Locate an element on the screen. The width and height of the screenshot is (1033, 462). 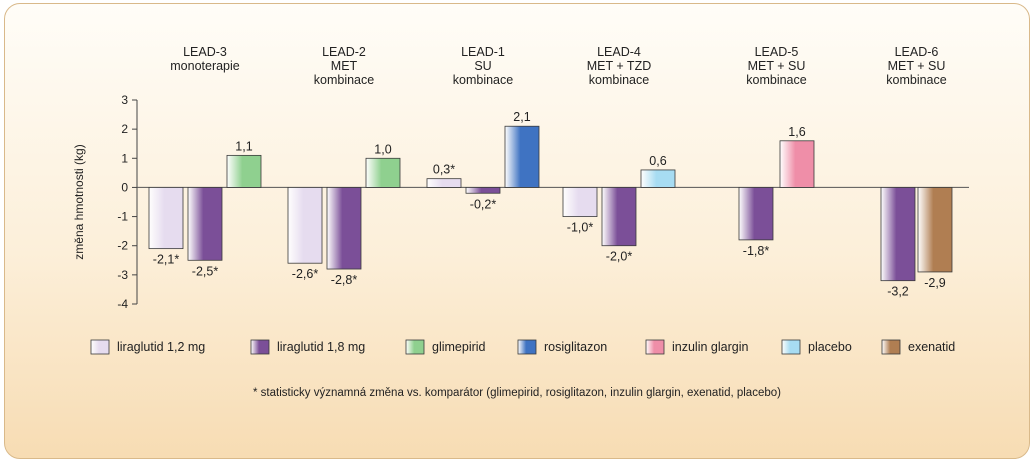
legend-label: liraglutid 1,8 mg is located at coordinates (321, 347).